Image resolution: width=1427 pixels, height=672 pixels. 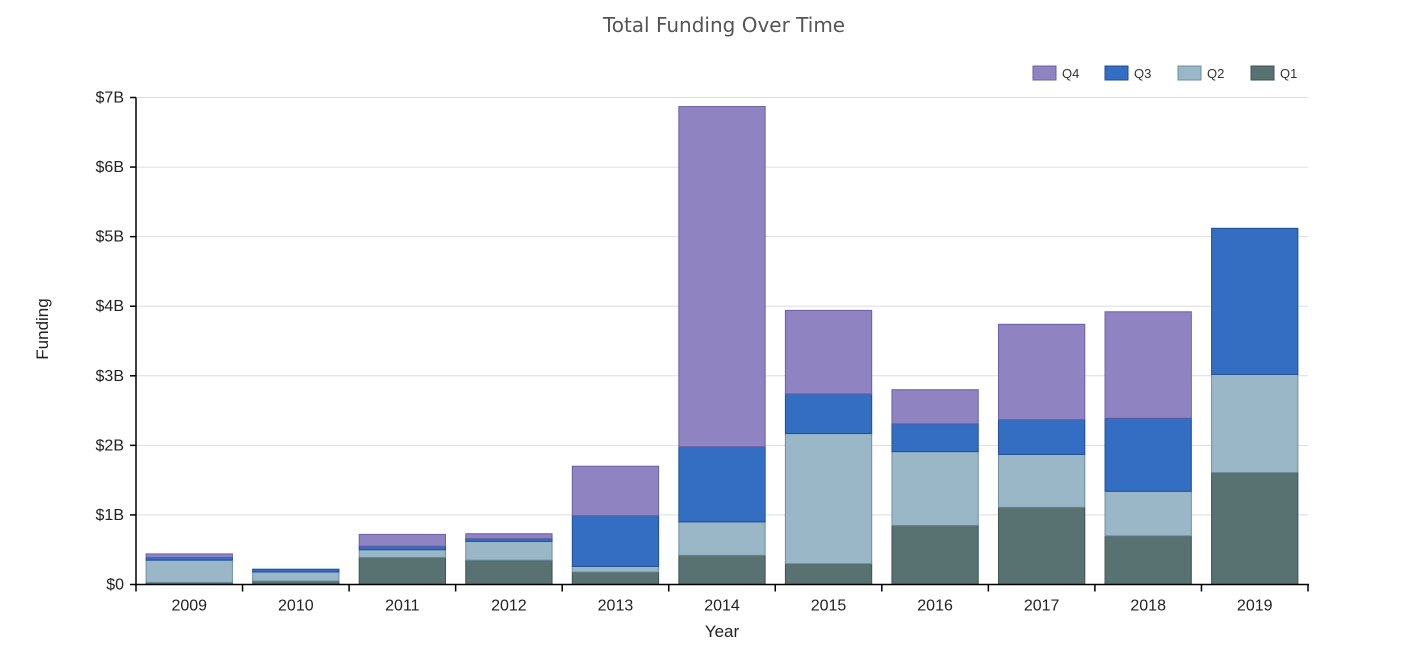 I want to click on bar-2016-q2, so click(x=935, y=488).